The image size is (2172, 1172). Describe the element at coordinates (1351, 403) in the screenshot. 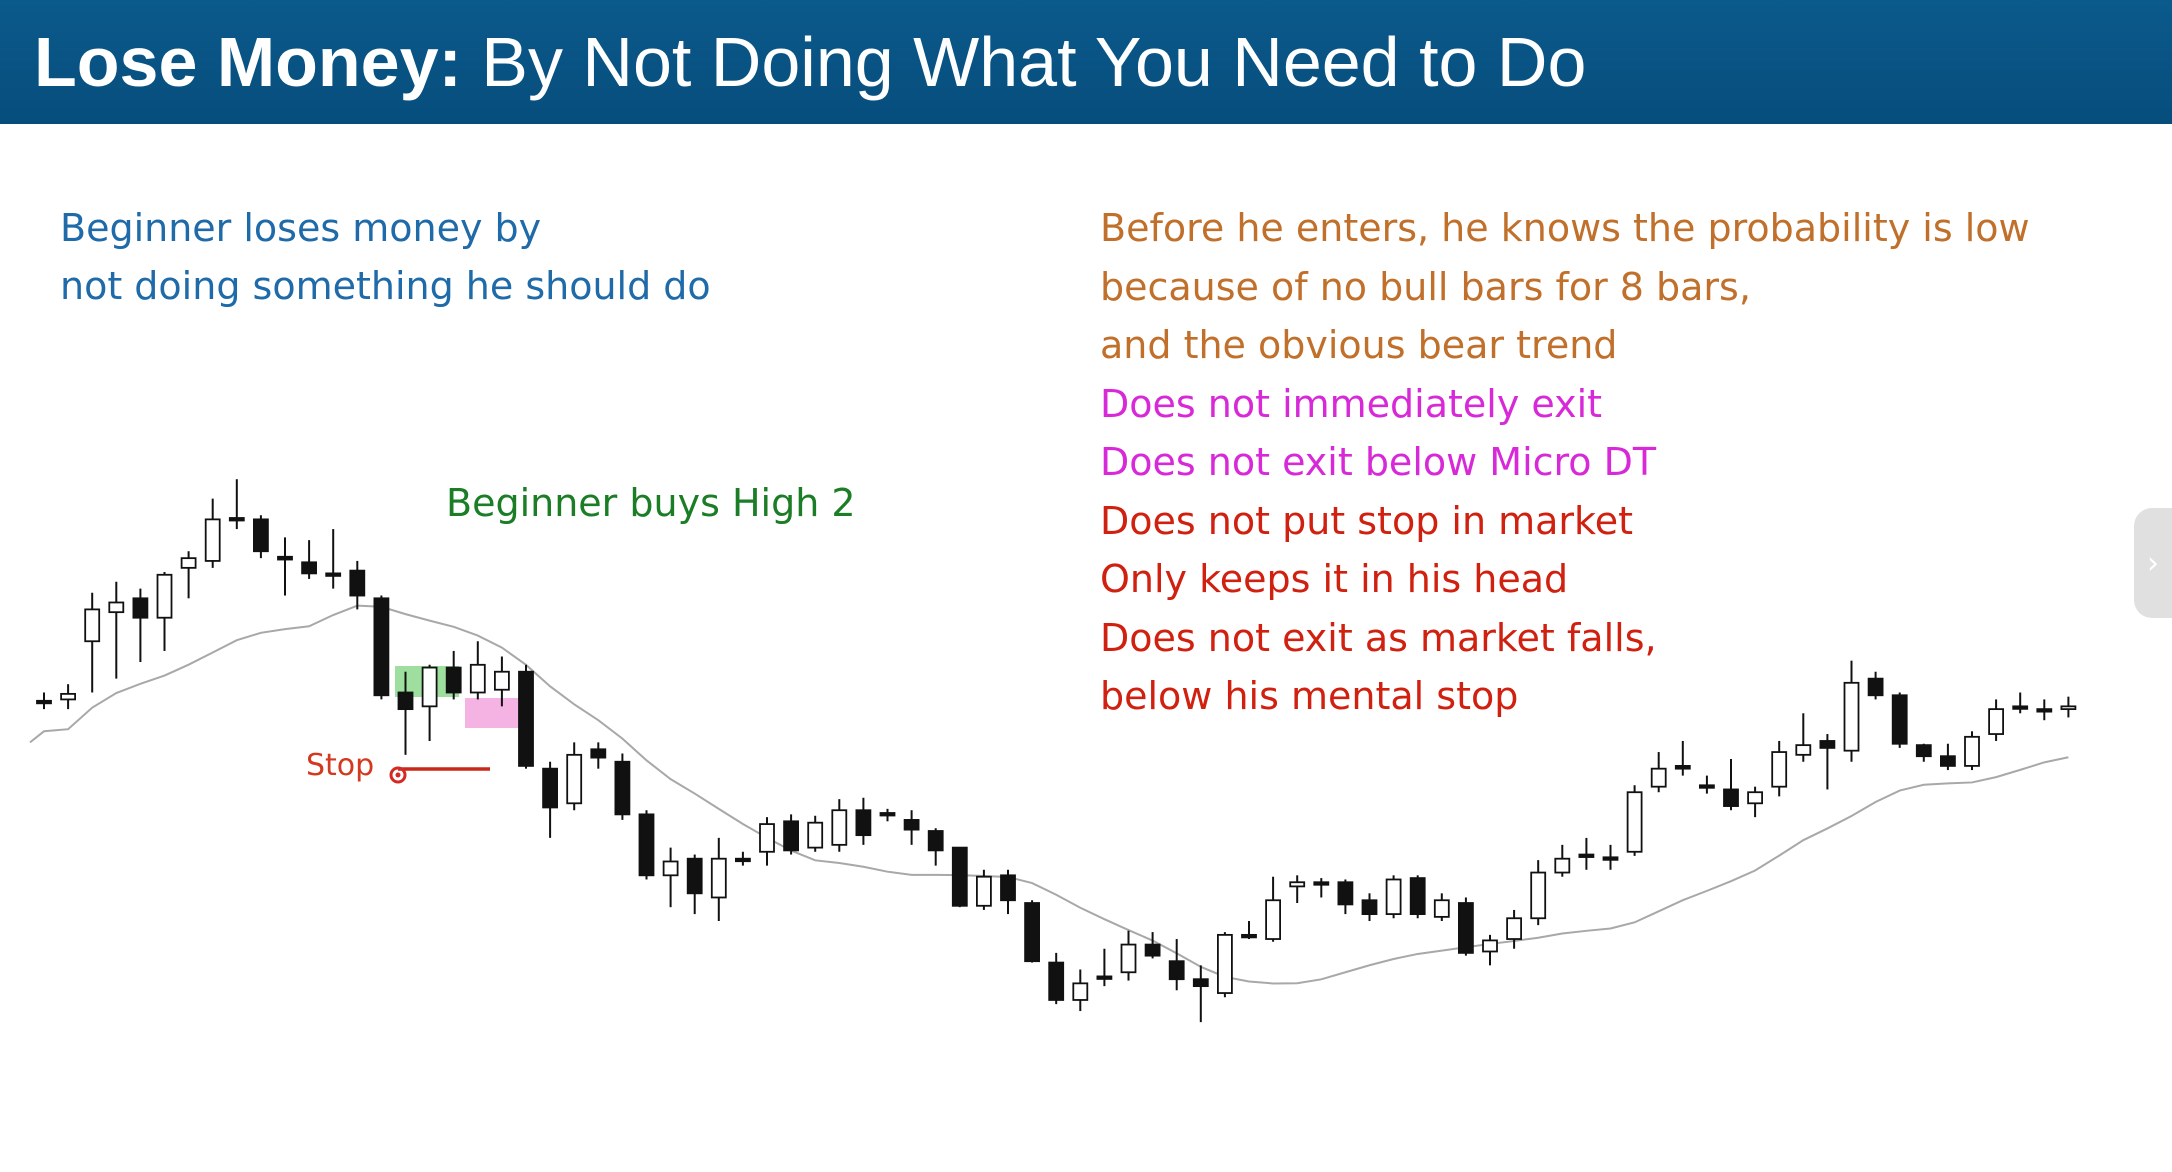

I see `right-note-line-4: Does not immediately exit` at that location.